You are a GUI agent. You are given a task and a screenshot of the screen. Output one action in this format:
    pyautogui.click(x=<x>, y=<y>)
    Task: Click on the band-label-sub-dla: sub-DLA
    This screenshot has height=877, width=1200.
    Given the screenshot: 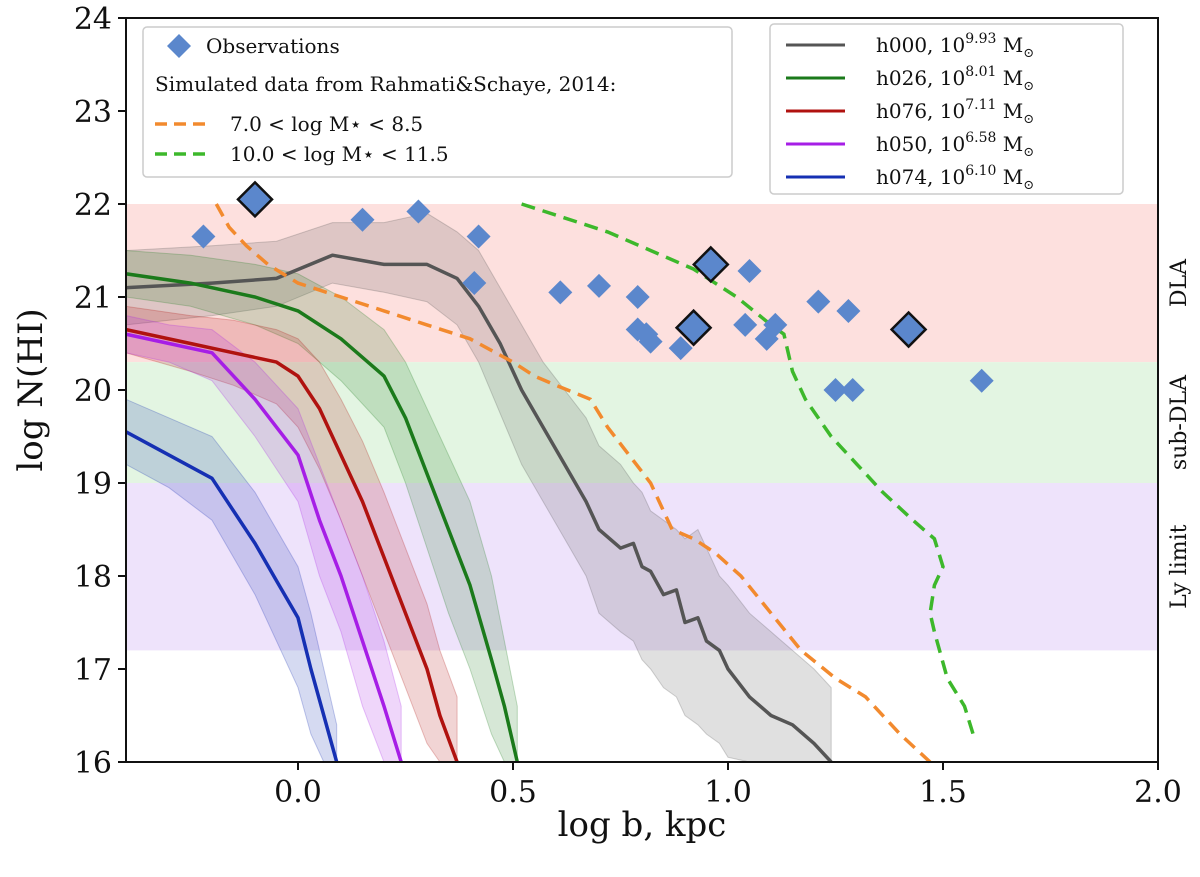 What is the action you would take?
    pyautogui.click(x=1179, y=422)
    